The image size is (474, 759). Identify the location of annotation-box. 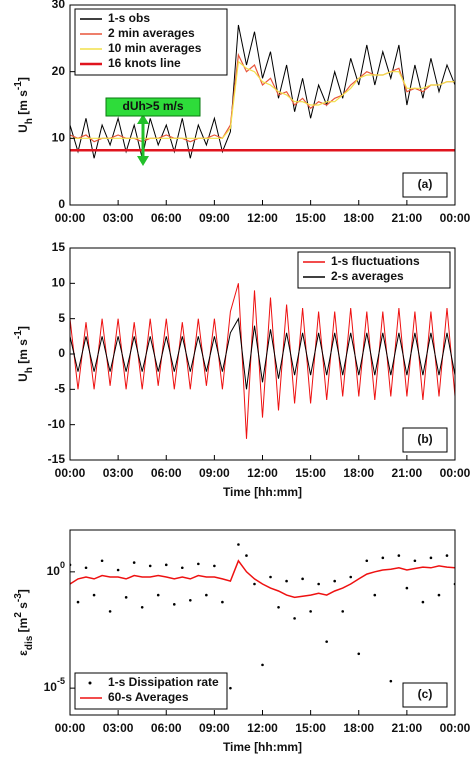
(153, 107).